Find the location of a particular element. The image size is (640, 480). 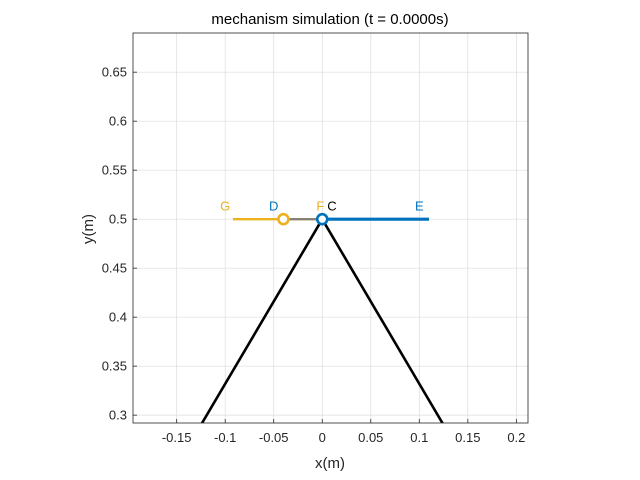

point-label-g: G is located at coordinates (225, 205).